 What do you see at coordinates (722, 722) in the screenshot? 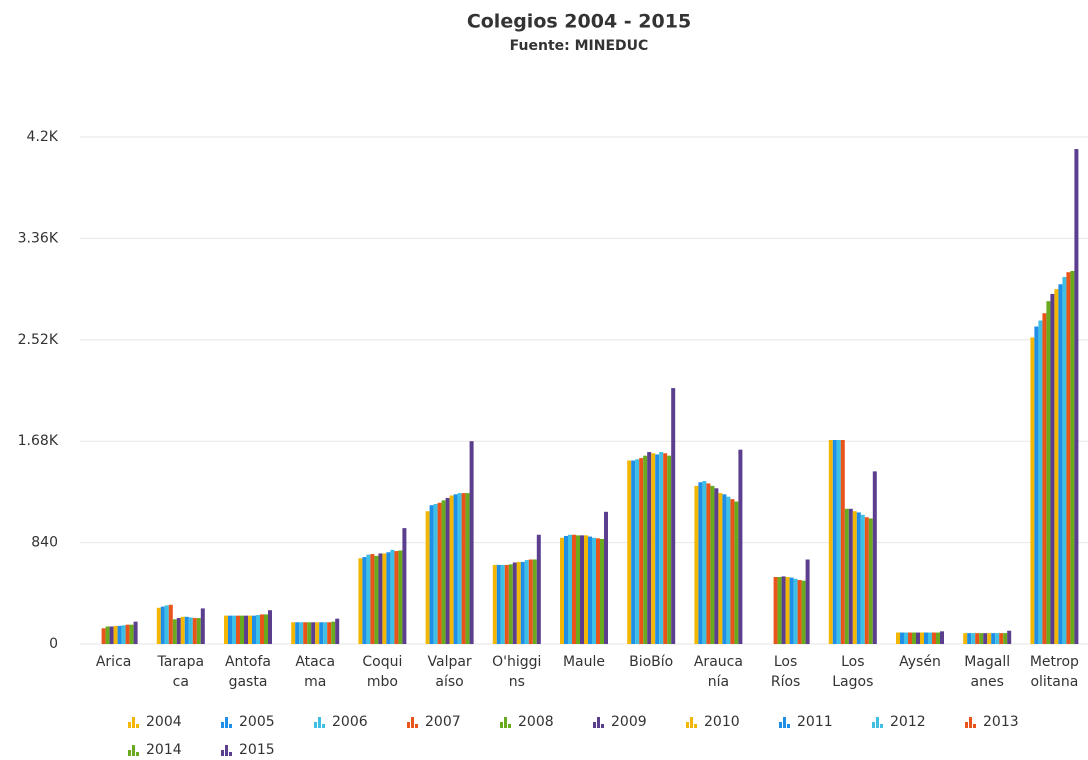
I see `legend-label: 2010` at bounding box center [722, 722].